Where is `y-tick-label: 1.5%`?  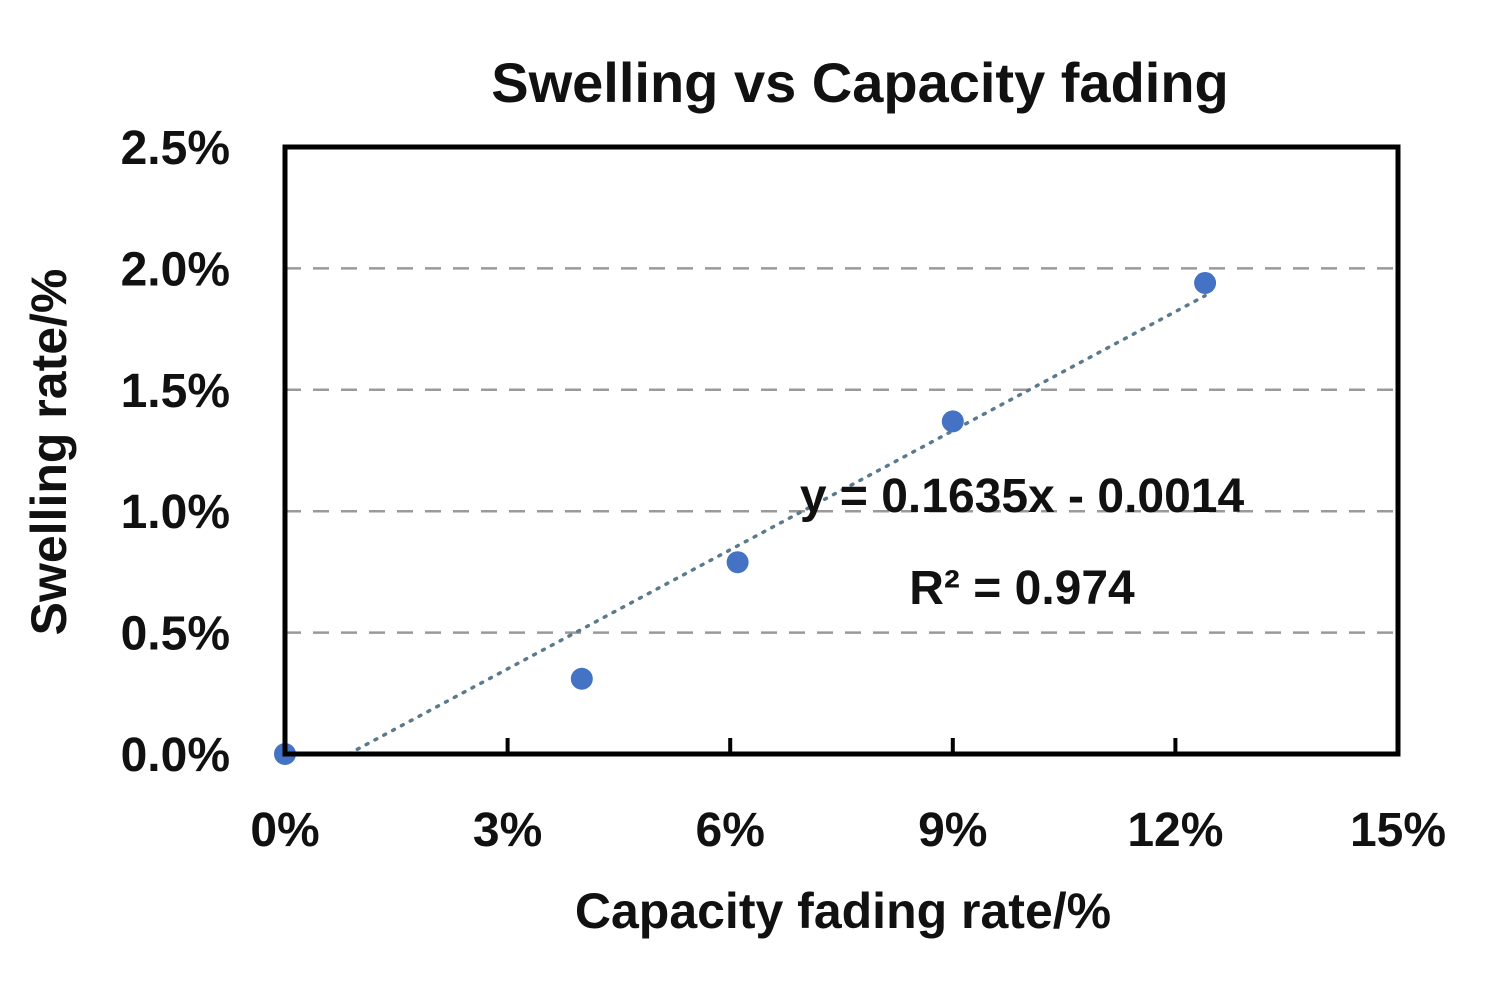
y-tick-label: 1.5% is located at coordinates (175, 391).